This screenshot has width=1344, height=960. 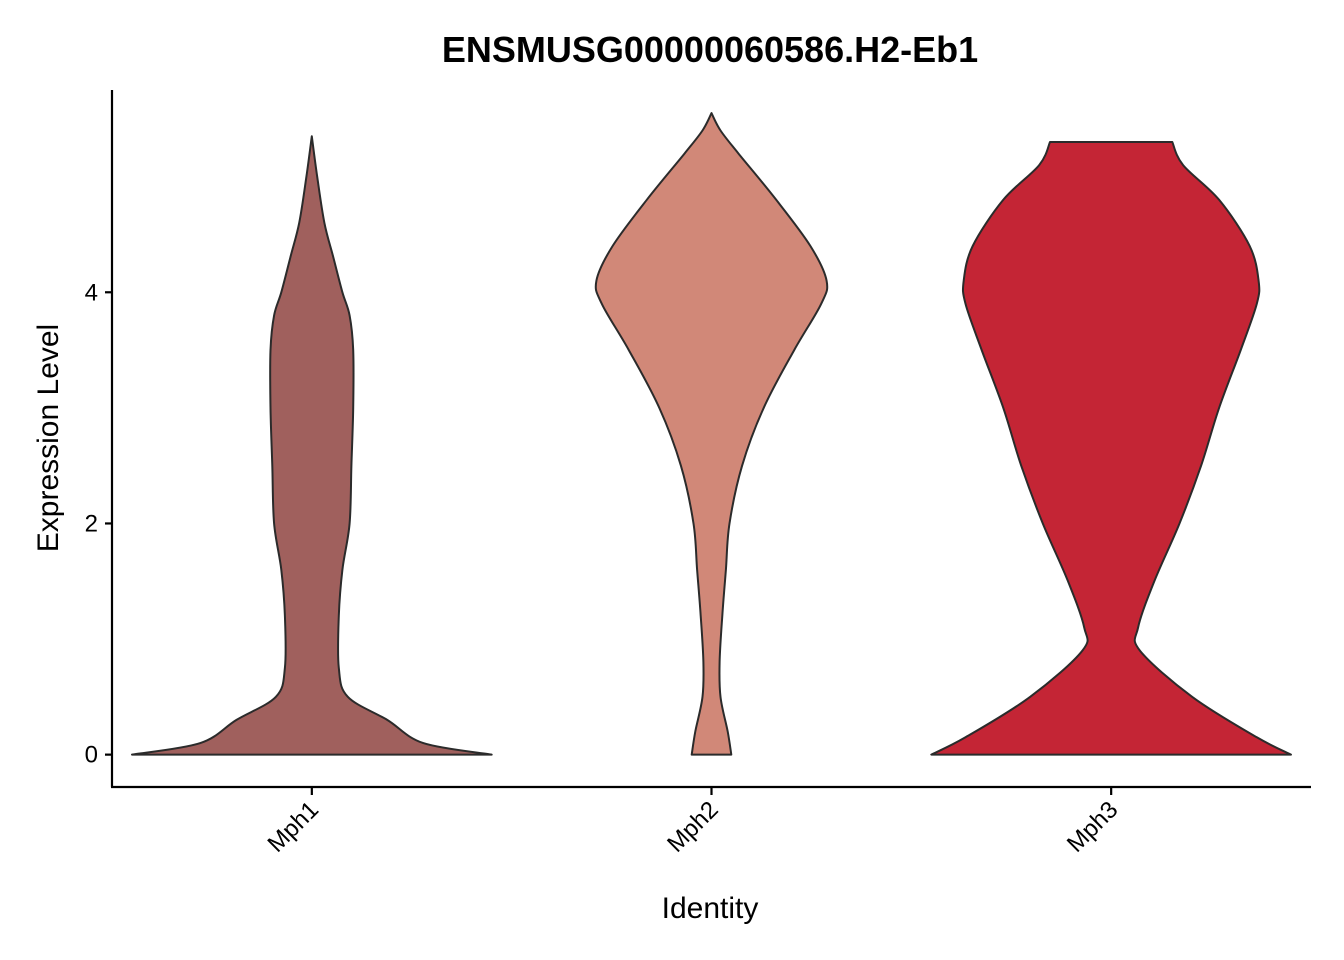 What do you see at coordinates (710, 908) in the screenshot?
I see `x-axis-title: Identity` at bounding box center [710, 908].